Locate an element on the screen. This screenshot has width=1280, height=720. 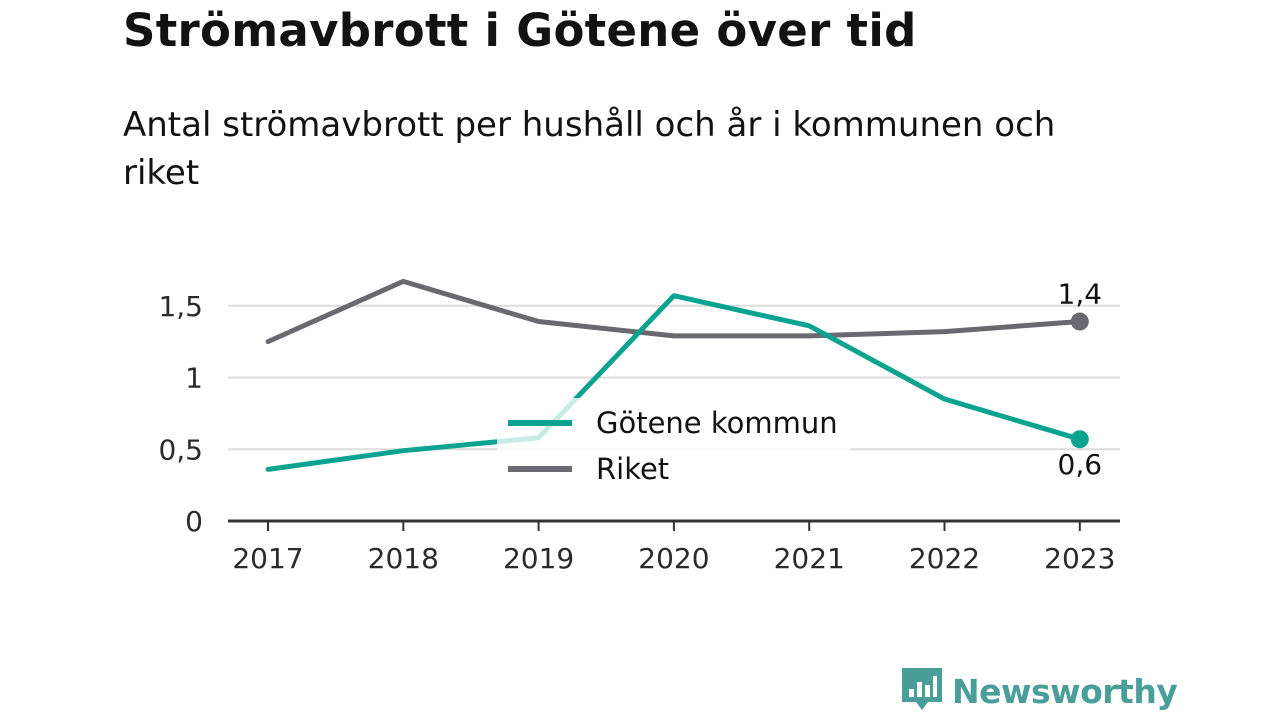
legend-label: Götene kommun is located at coordinates (717, 423).